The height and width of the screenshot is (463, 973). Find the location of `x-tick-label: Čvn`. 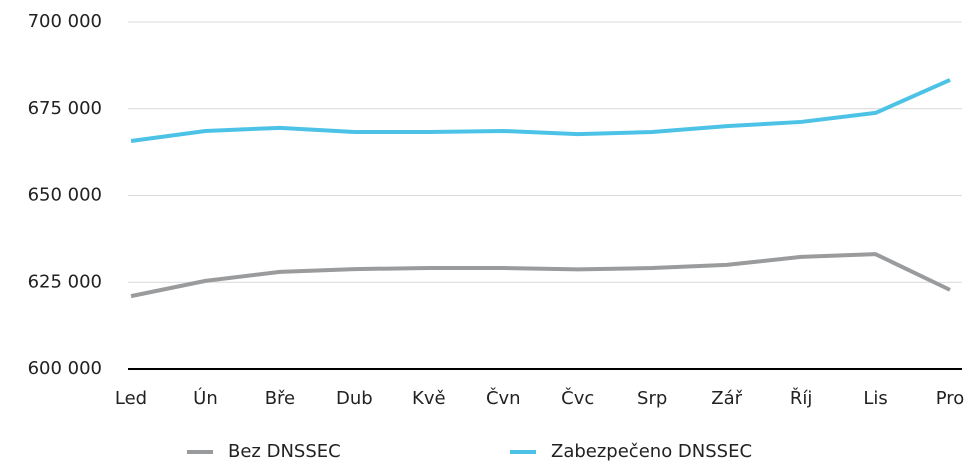

x-tick-label: Čvn is located at coordinates (503, 398).